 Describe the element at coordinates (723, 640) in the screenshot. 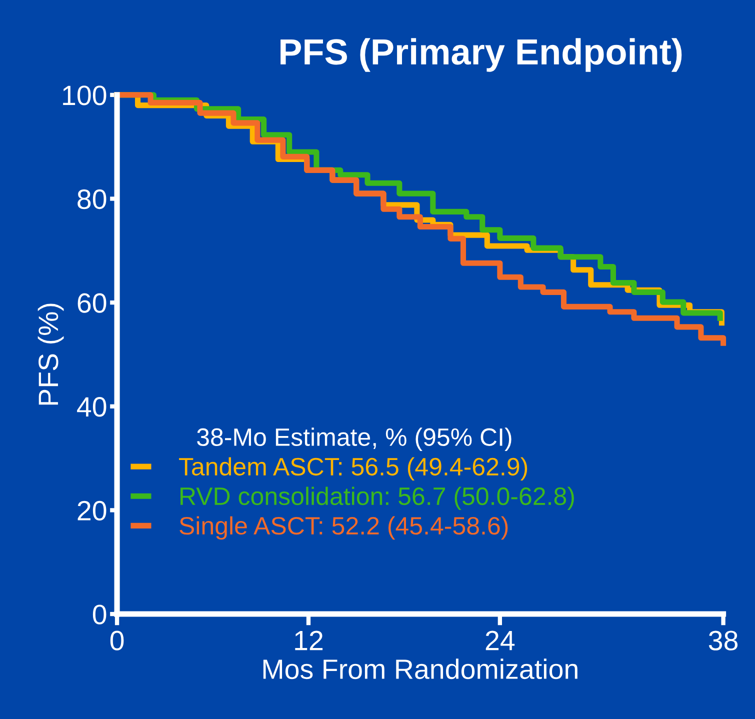

I see `x-tick-label: 38` at that location.